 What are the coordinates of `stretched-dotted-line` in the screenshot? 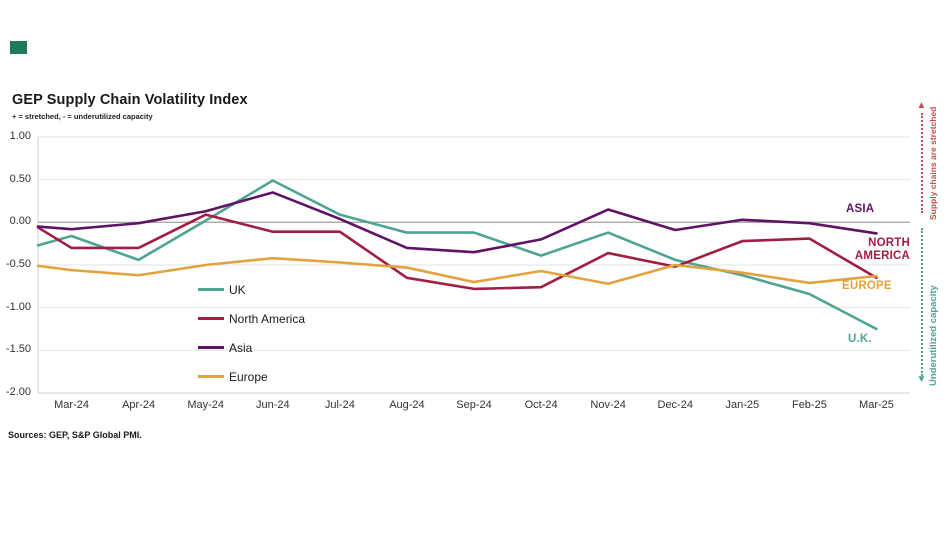 It's located at (922, 163).